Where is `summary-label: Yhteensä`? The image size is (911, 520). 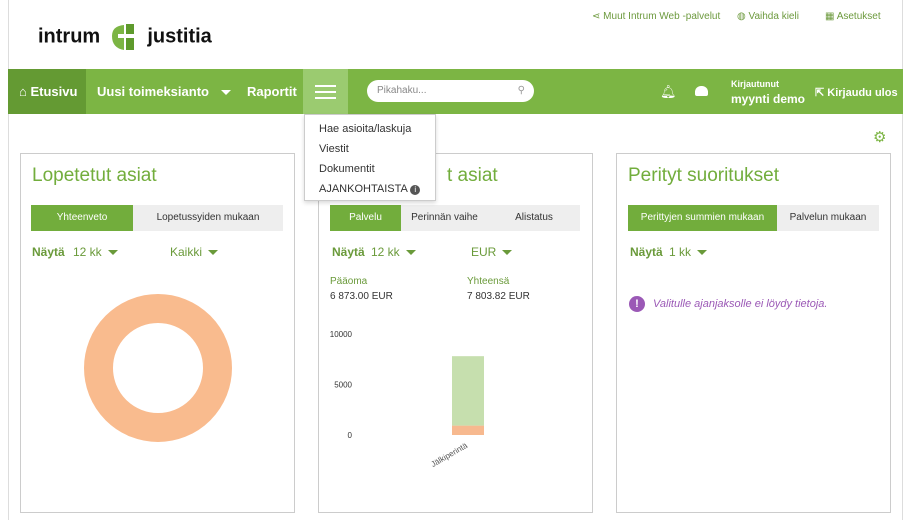 summary-label: Yhteensä is located at coordinates (488, 281).